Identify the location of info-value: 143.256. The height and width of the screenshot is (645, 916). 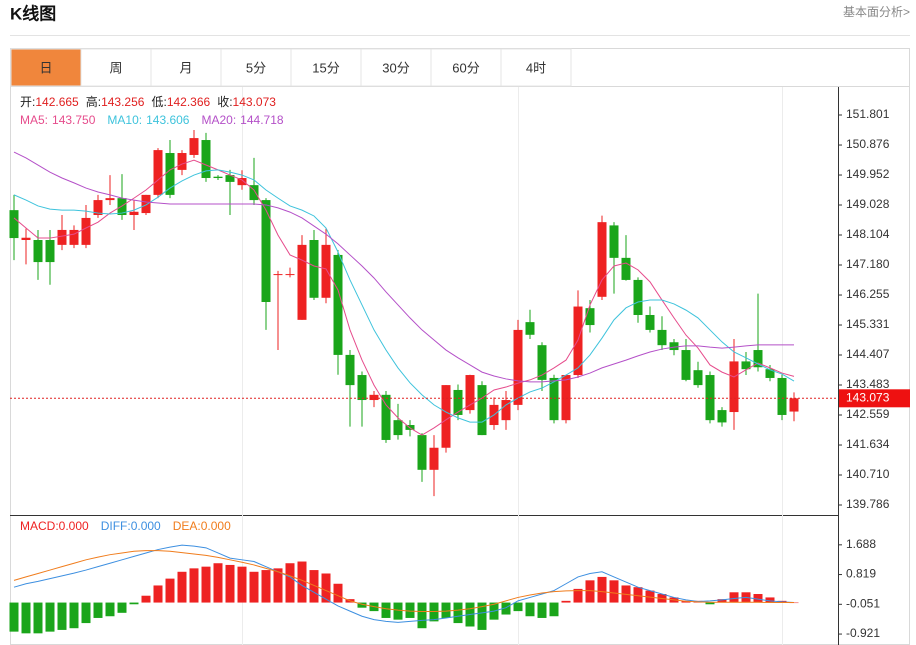
(123, 102).